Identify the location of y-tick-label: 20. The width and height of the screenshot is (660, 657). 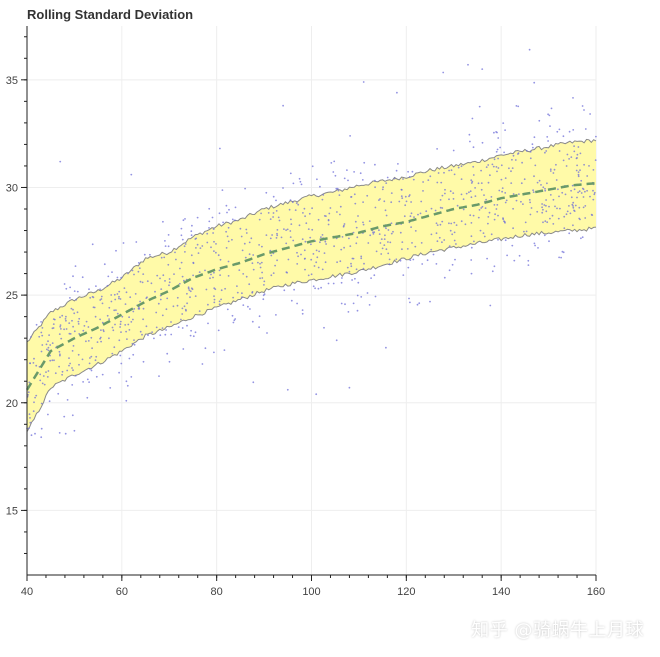
(12, 404).